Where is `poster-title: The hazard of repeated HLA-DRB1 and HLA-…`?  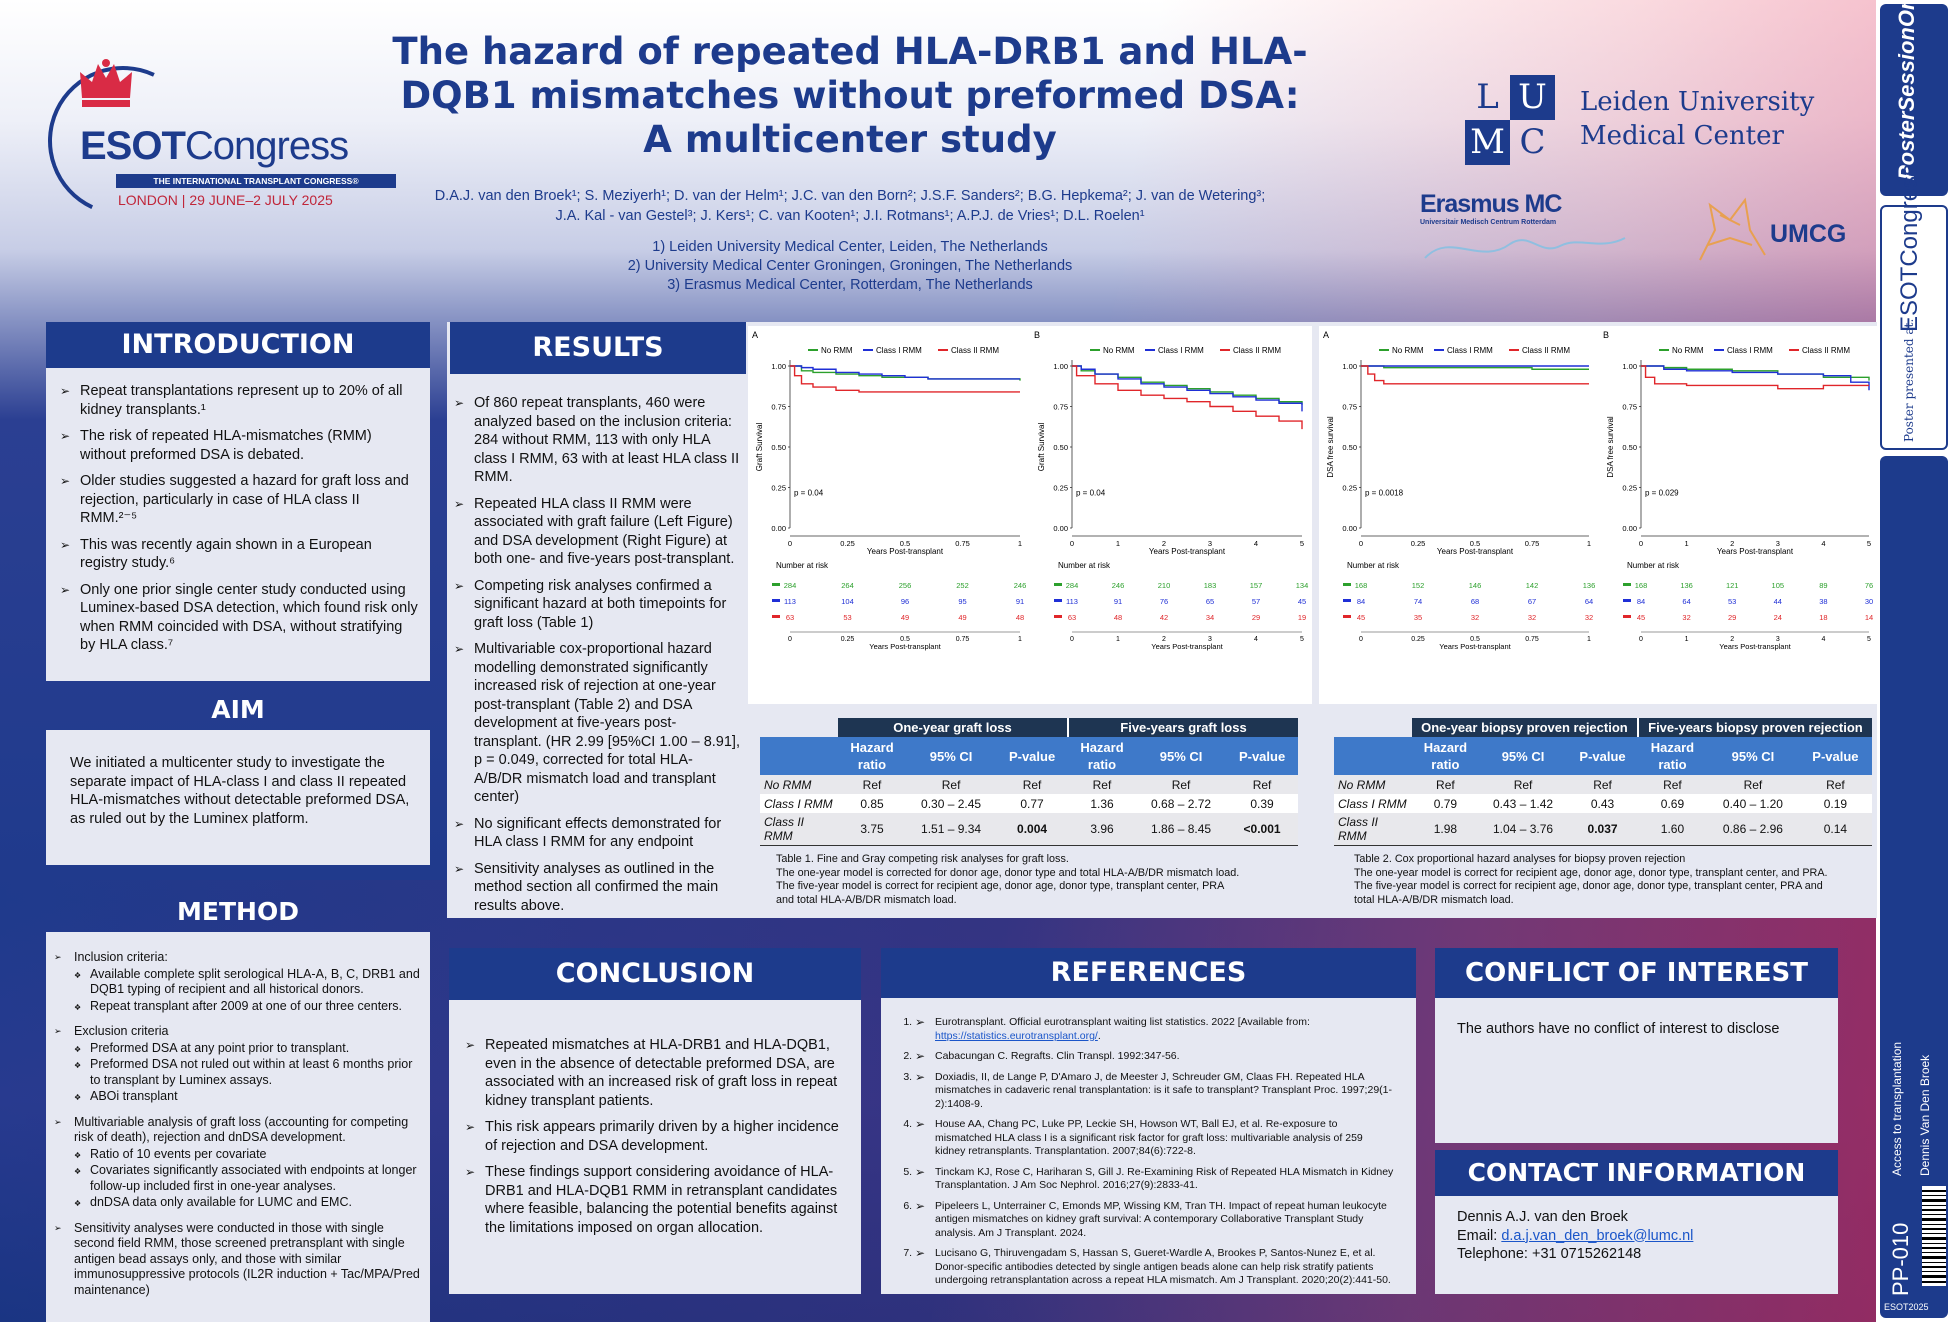 poster-title: The hazard of repeated HLA-DRB1 and HLA-… is located at coordinates (850, 95).